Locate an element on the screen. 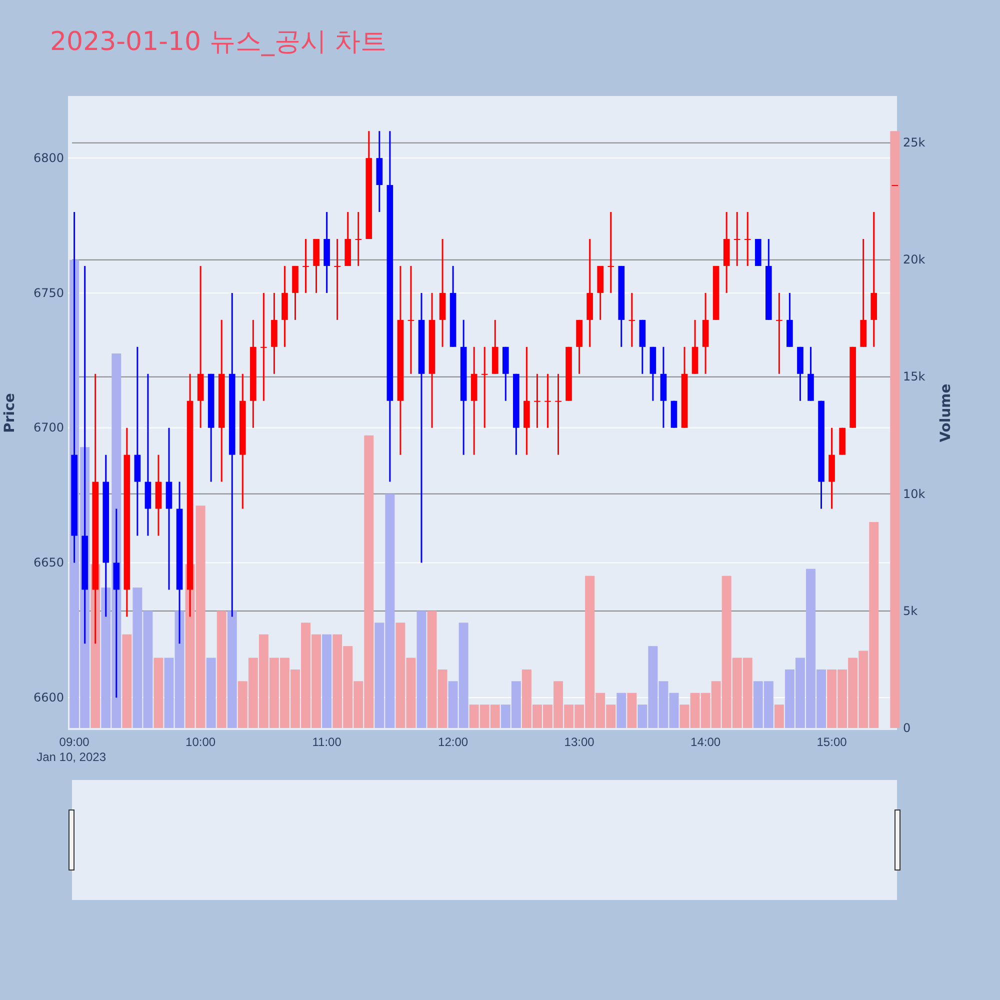  y2-tick-label: 10k is located at coordinates (914, 493).